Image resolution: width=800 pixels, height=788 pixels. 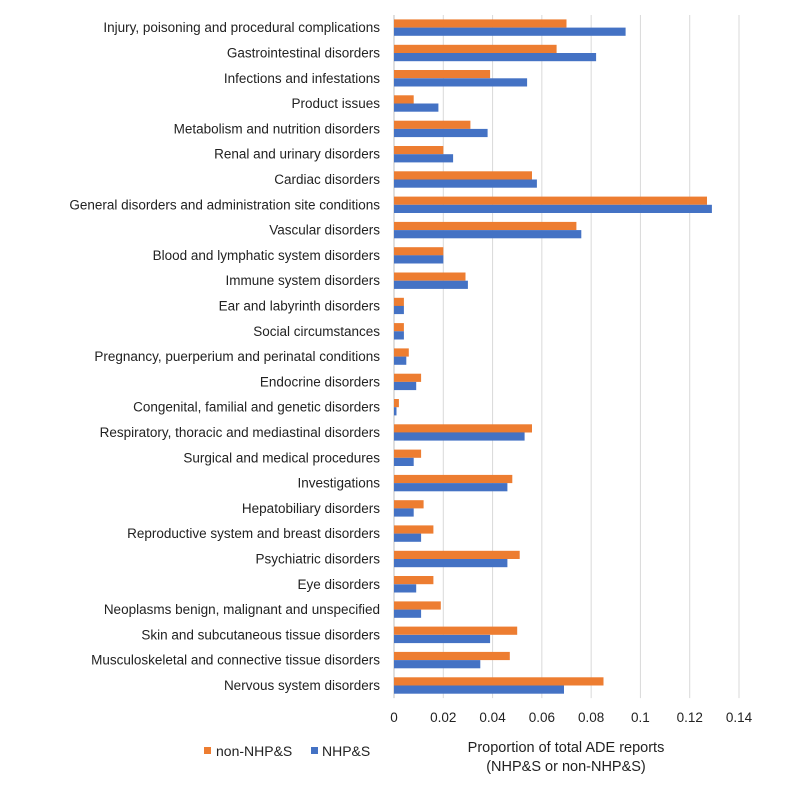 I want to click on category-label: Renal and urinary disorders, so click(x=297, y=154).